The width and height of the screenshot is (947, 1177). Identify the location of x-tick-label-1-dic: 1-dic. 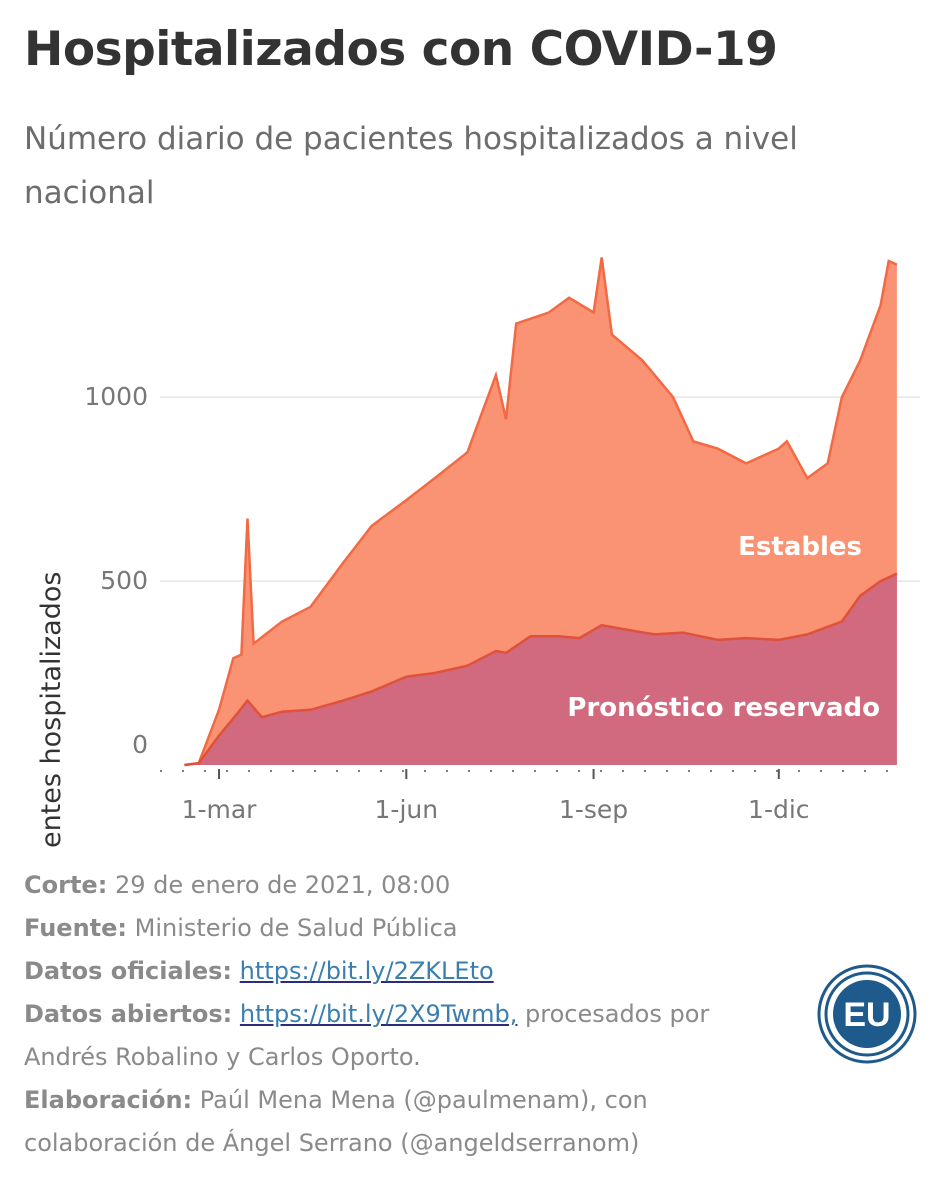
(779, 809).